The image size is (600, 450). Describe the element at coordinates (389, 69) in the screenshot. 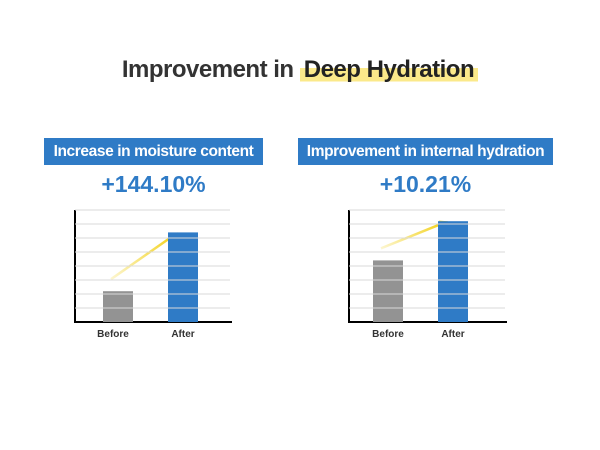

I see `title-highlight: Deep Hydration` at that location.